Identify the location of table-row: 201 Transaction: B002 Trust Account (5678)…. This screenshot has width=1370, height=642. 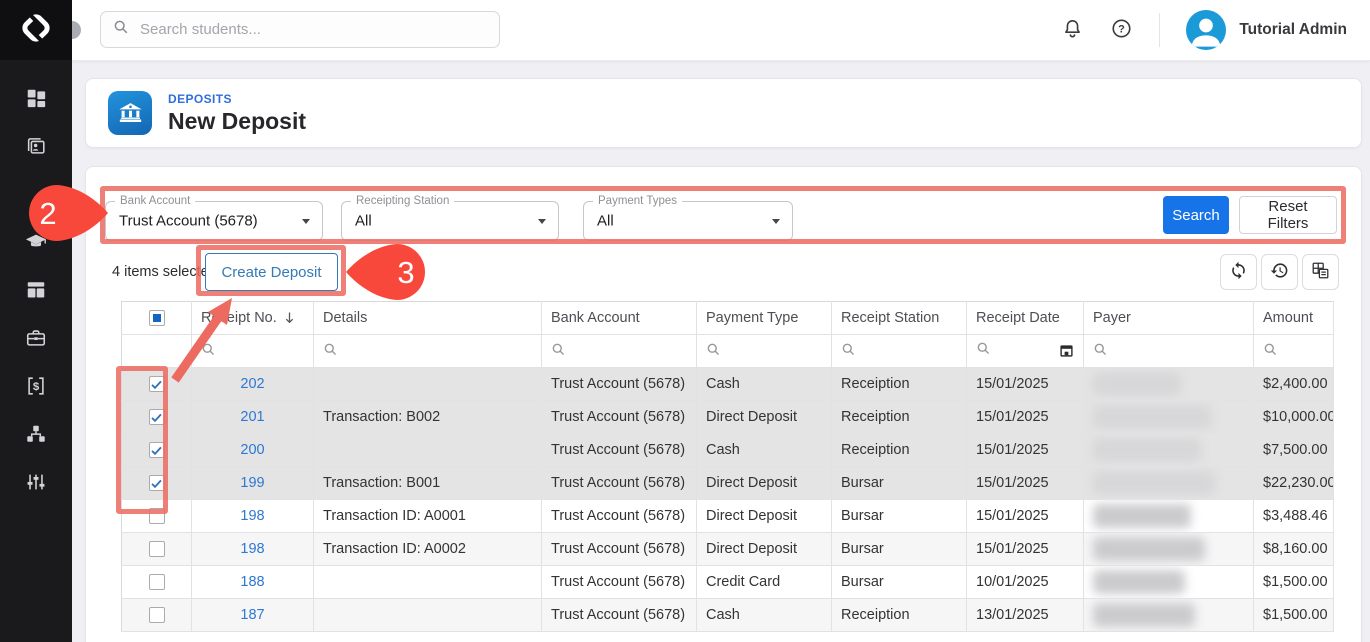
(727, 417).